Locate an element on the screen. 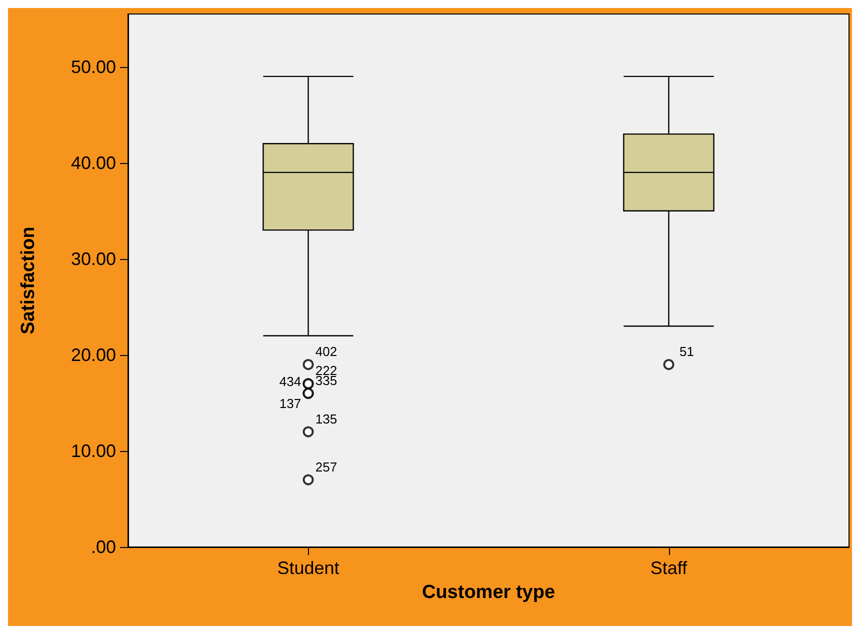 Image resolution: width=860 pixels, height=634 pixels. y-tick-label: 10.00 is located at coordinates (93, 450).